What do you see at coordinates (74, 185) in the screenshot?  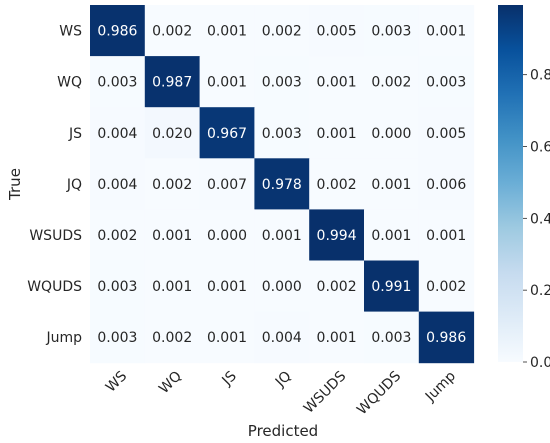 I see `y-tick-label: JQ` at bounding box center [74, 185].